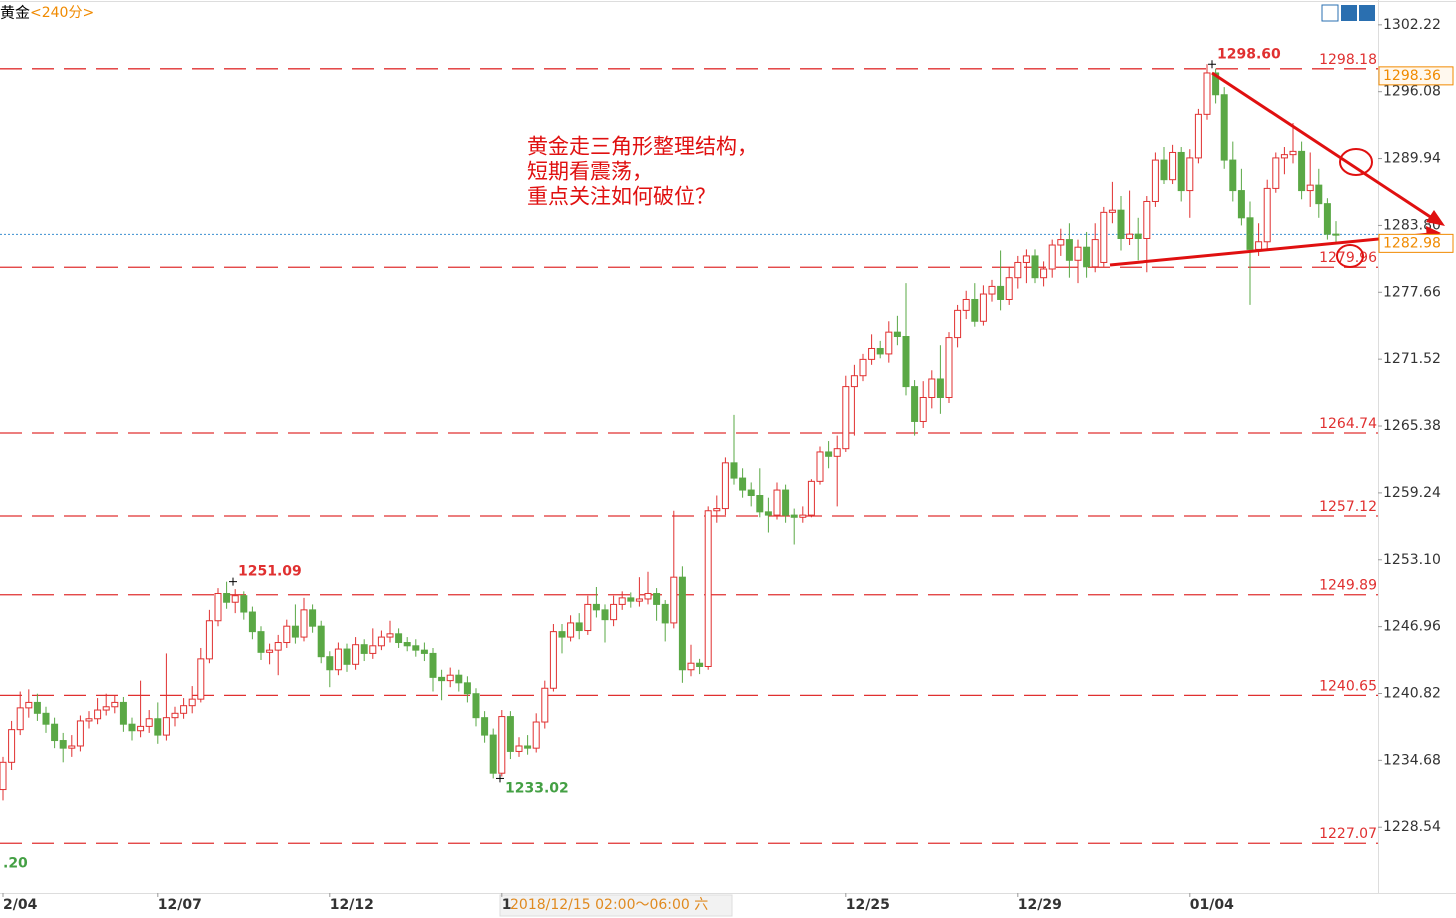 Image resolution: width=1456 pixels, height=918 pixels. I want to click on x-tick-label: 12/12, so click(352, 905).